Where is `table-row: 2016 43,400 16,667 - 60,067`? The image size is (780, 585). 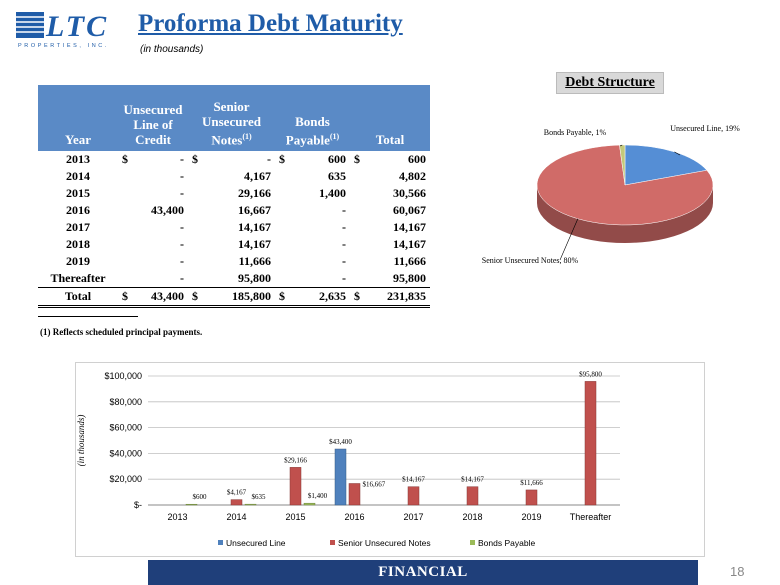 table-row: 2016 43,400 16,667 - 60,067 is located at coordinates (234, 210).